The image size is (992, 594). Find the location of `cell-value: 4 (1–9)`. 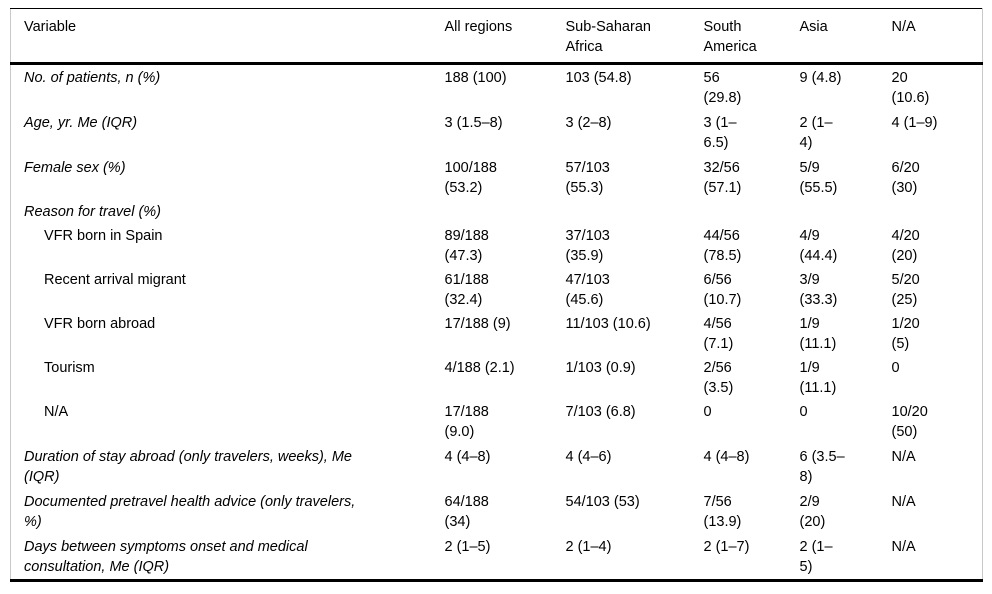

cell-value: 4 (1–9) is located at coordinates (914, 123).